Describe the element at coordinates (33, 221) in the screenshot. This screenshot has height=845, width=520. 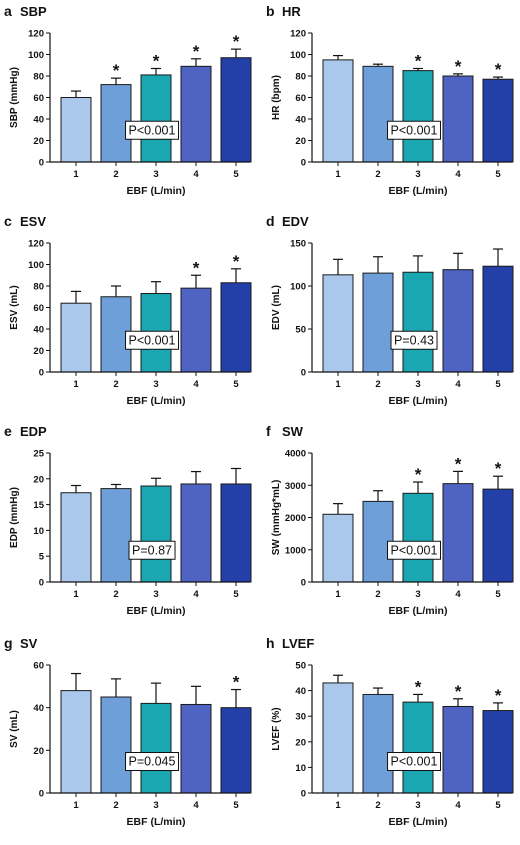
I see `panel-title: ESV` at that location.